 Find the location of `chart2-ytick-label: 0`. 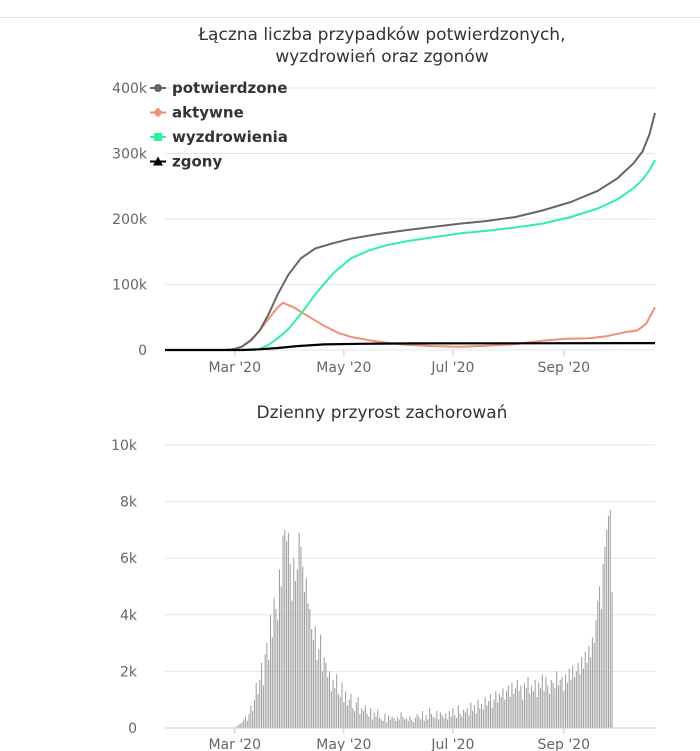

chart2-ytick-label: 0 is located at coordinates (132, 729).